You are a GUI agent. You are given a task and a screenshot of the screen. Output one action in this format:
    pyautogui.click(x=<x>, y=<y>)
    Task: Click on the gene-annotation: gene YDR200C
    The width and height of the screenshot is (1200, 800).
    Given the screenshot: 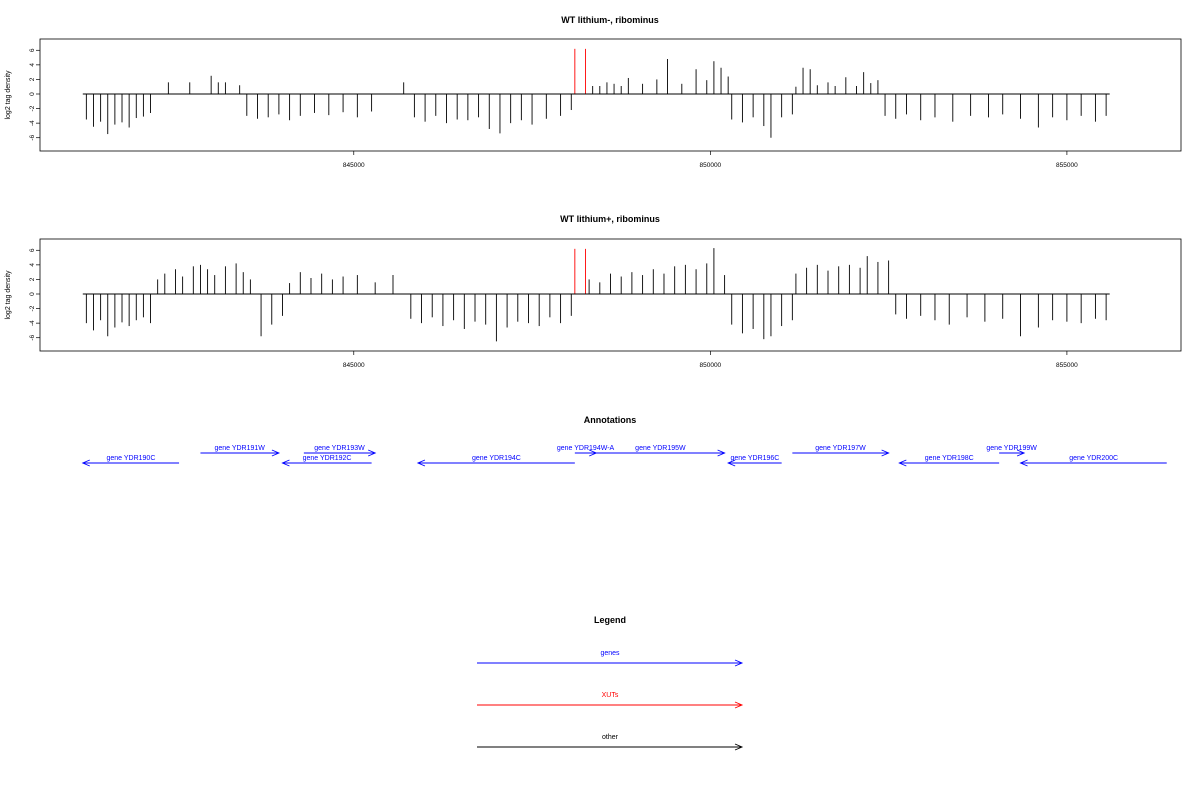 What is the action you would take?
    pyautogui.click(x=1093, y=461)
    